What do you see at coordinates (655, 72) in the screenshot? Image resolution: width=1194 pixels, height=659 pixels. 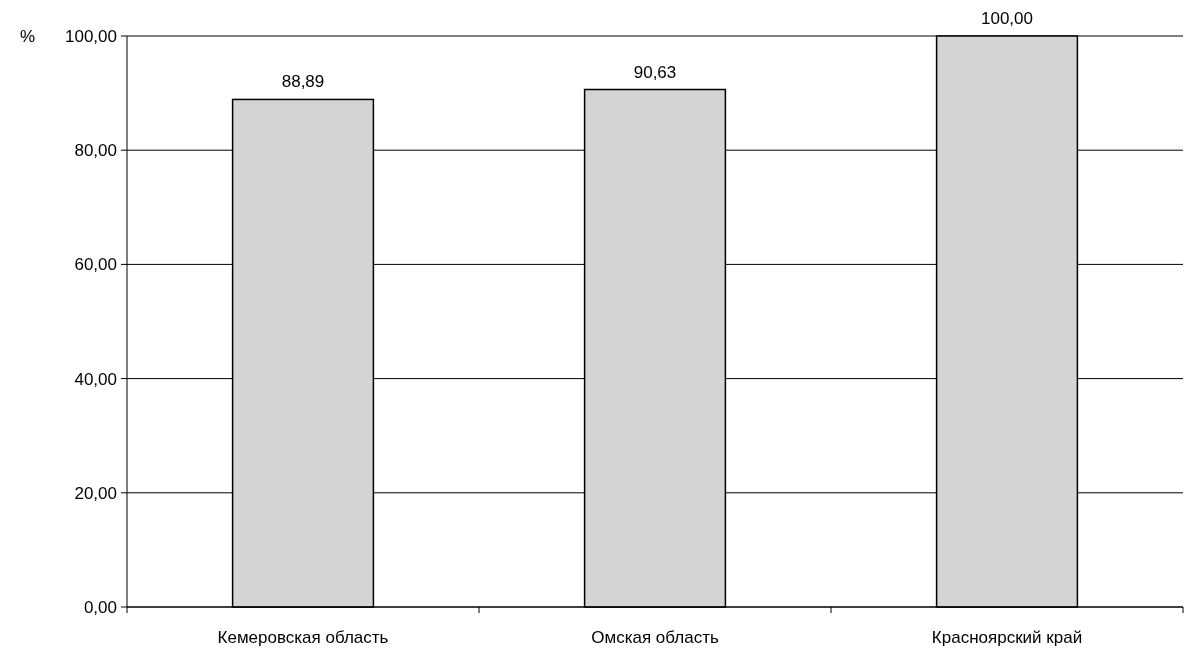 I see `data-label: 90,63` at bounding box center [655, 72].